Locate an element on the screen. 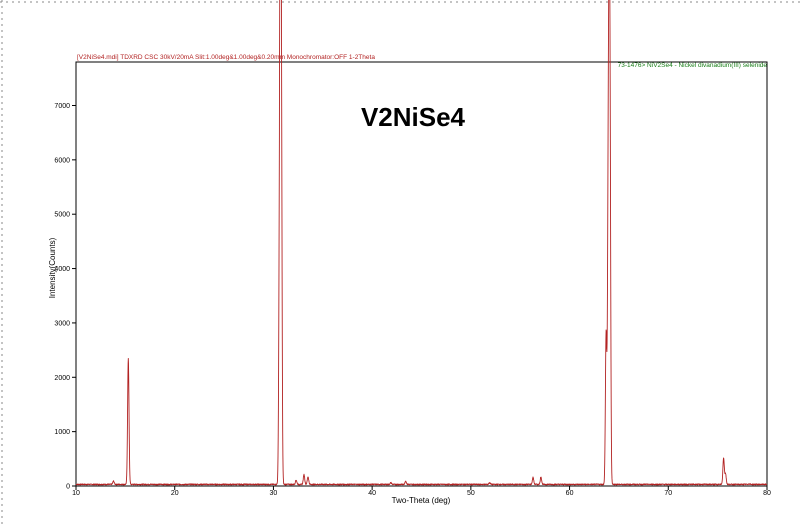 Image resolution: width=800 pixels, height=525 pixels. y-tick-label: 0 is located at coordinates (68, 487).